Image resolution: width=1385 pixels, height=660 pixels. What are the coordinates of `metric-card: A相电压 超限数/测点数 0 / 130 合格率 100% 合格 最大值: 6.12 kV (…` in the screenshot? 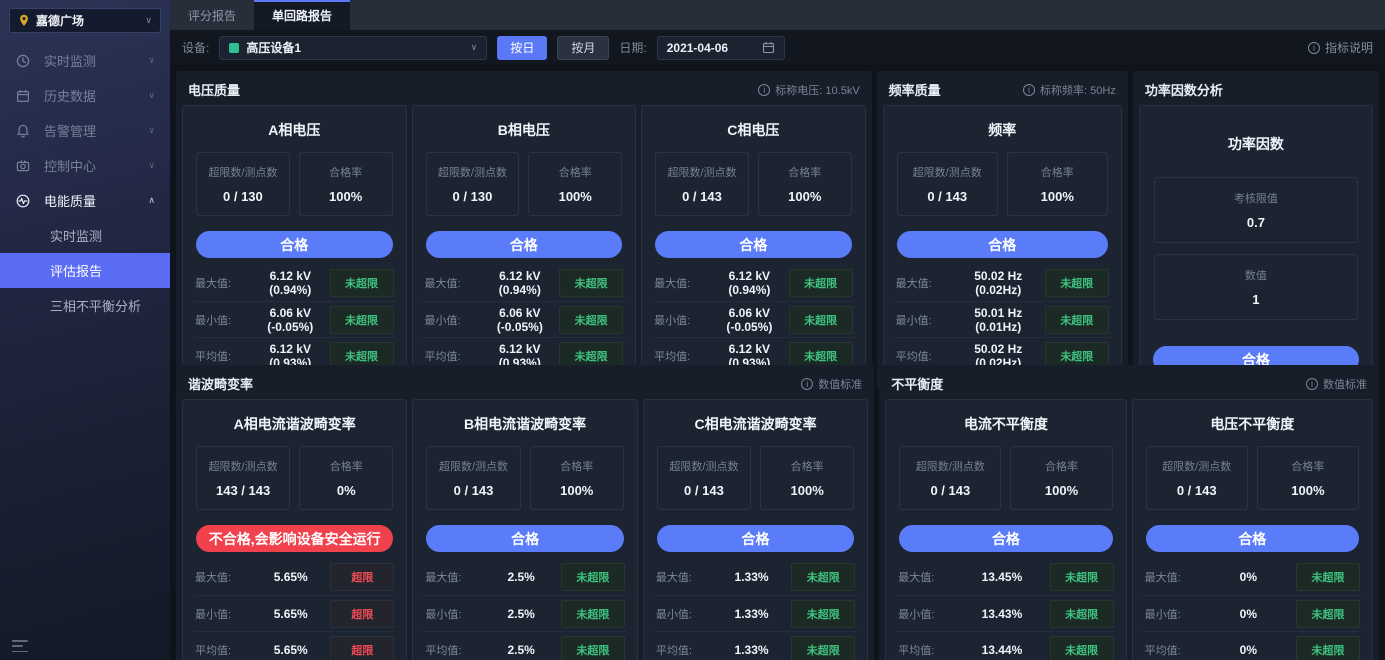 It's located at (294, 244).